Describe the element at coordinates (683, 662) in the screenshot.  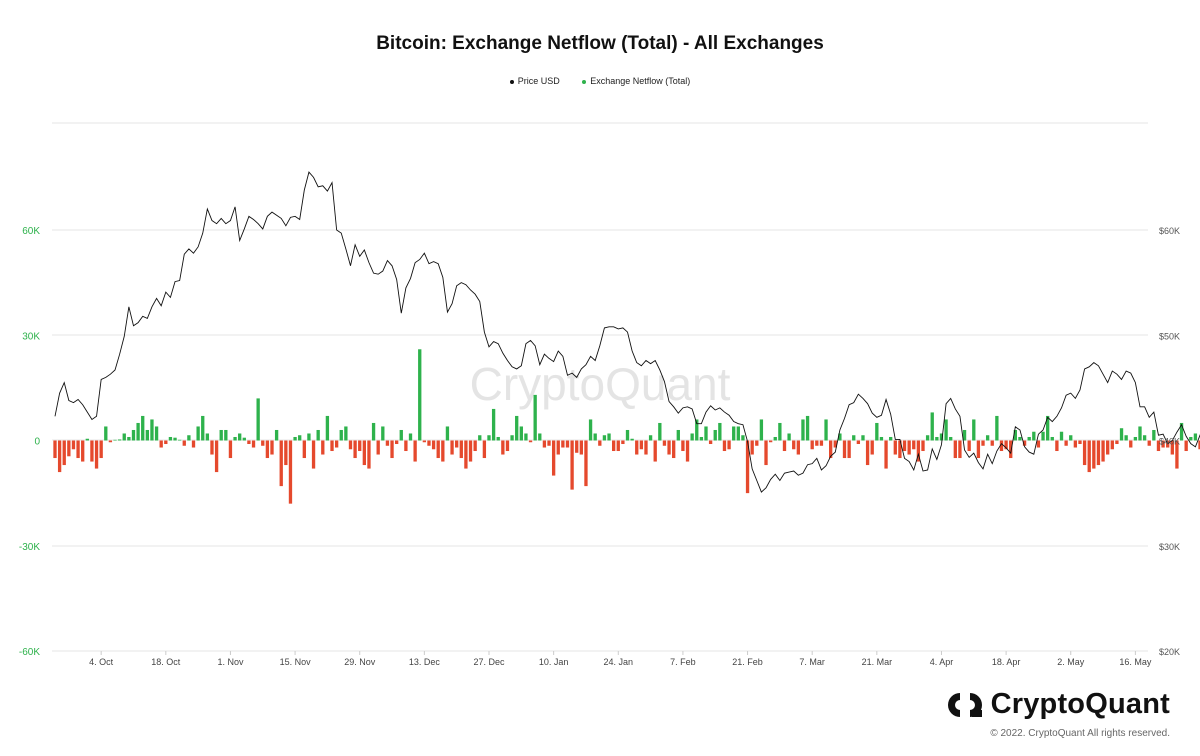
I see `x-axis-tick: 7. Feb` at that location.